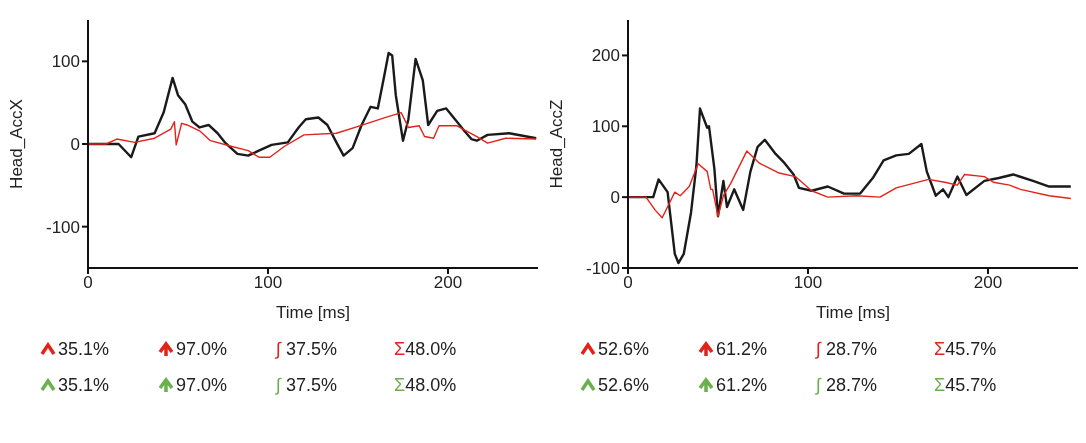 This screenshot has width=1086, height=443. I want to click on y-axis-title: Head_AccZ, so click(557, 144).